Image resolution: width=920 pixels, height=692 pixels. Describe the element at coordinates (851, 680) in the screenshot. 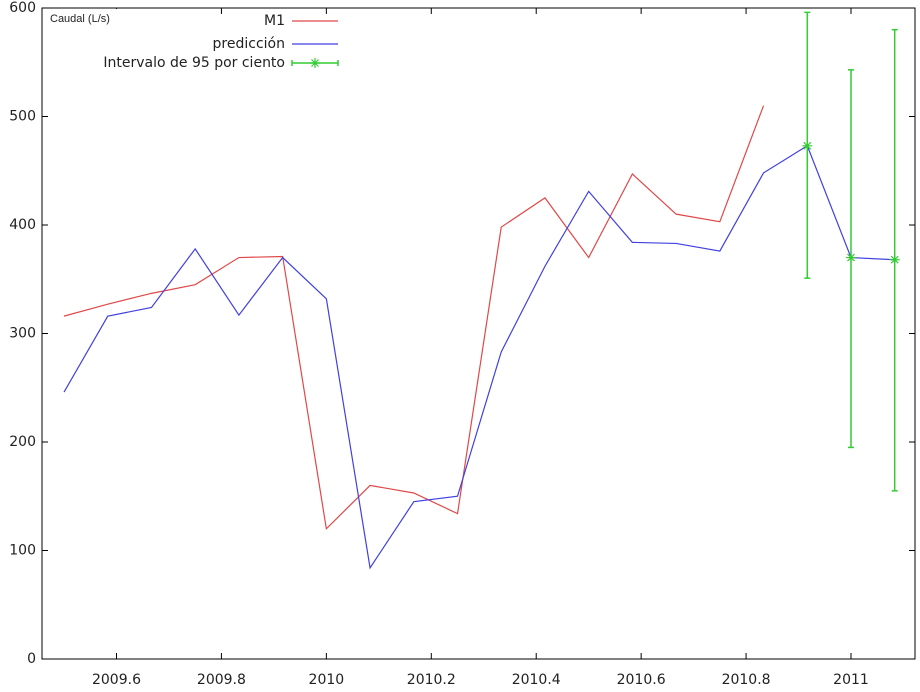

I see `x-tick-label: 2011` at that location.